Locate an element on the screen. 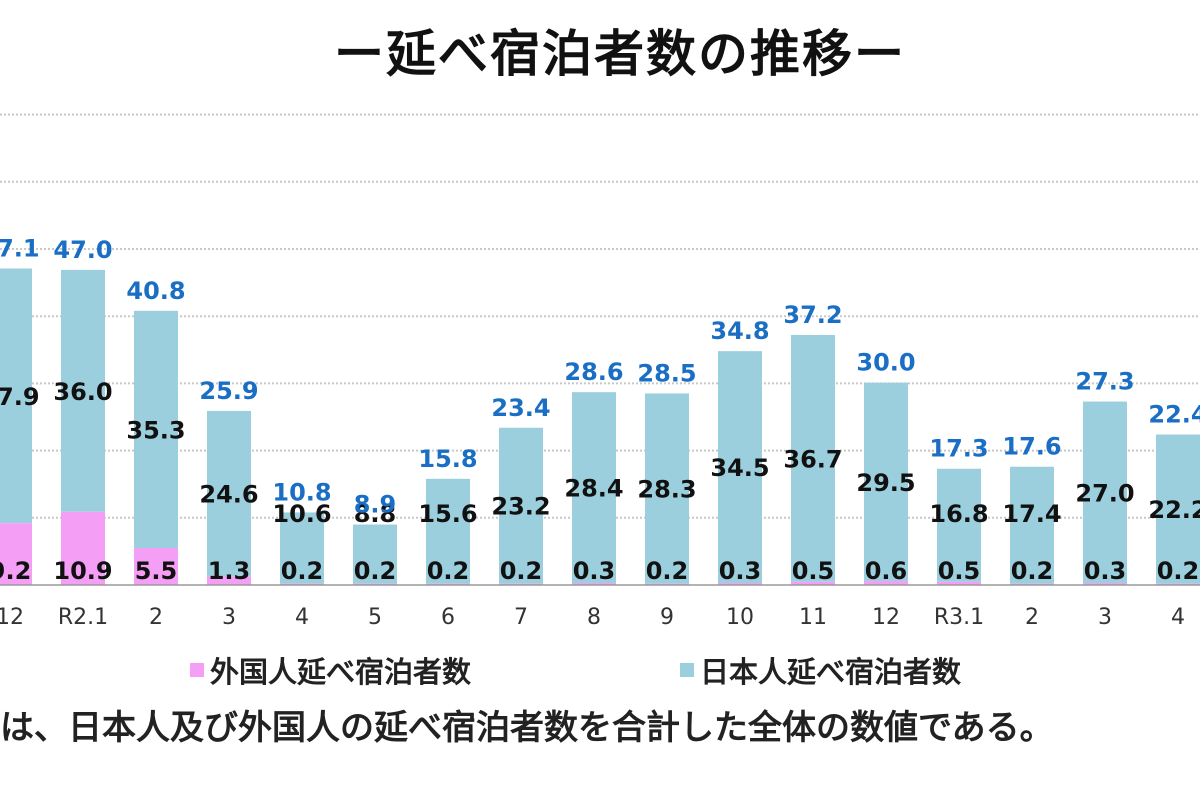 This screenshot has height=786, width=1200. data-label-foreign: 10.9 is located at coordinates (82, 571).